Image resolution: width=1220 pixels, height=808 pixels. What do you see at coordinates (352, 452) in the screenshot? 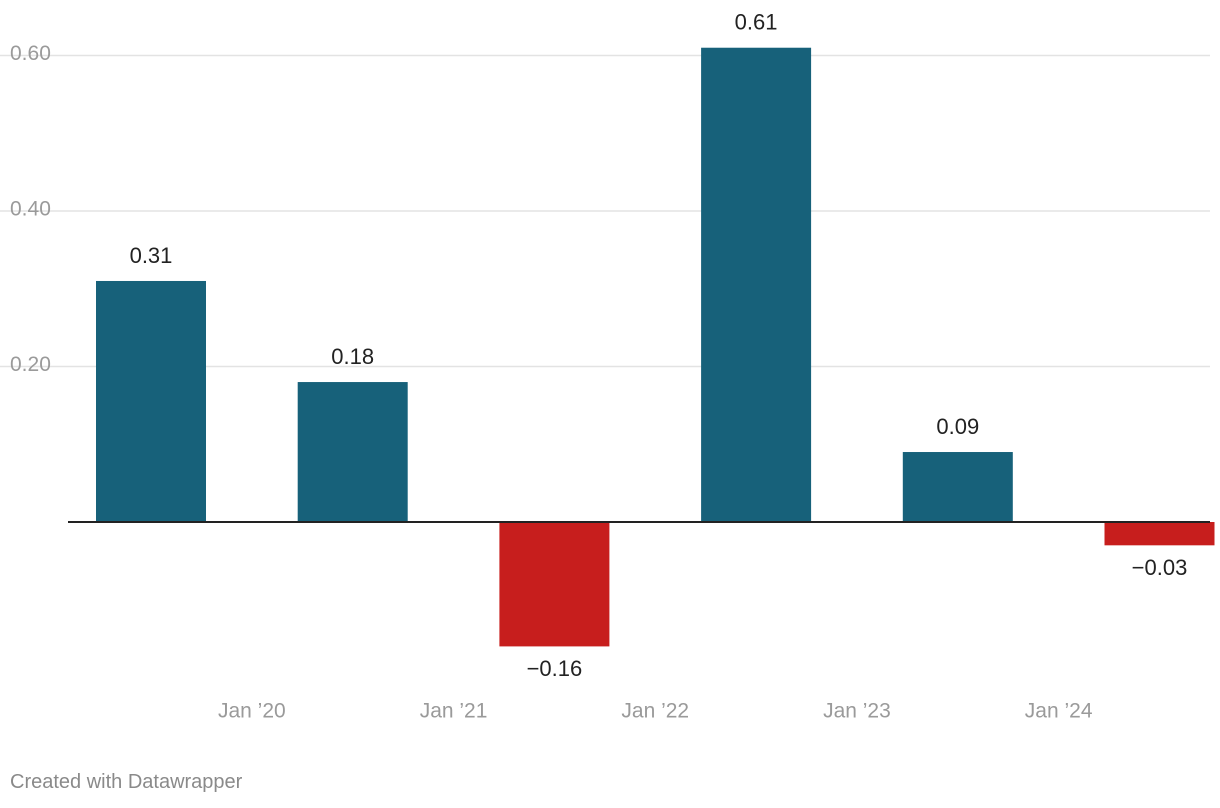
I see `bar-2020` at bounding box center [352, 452].